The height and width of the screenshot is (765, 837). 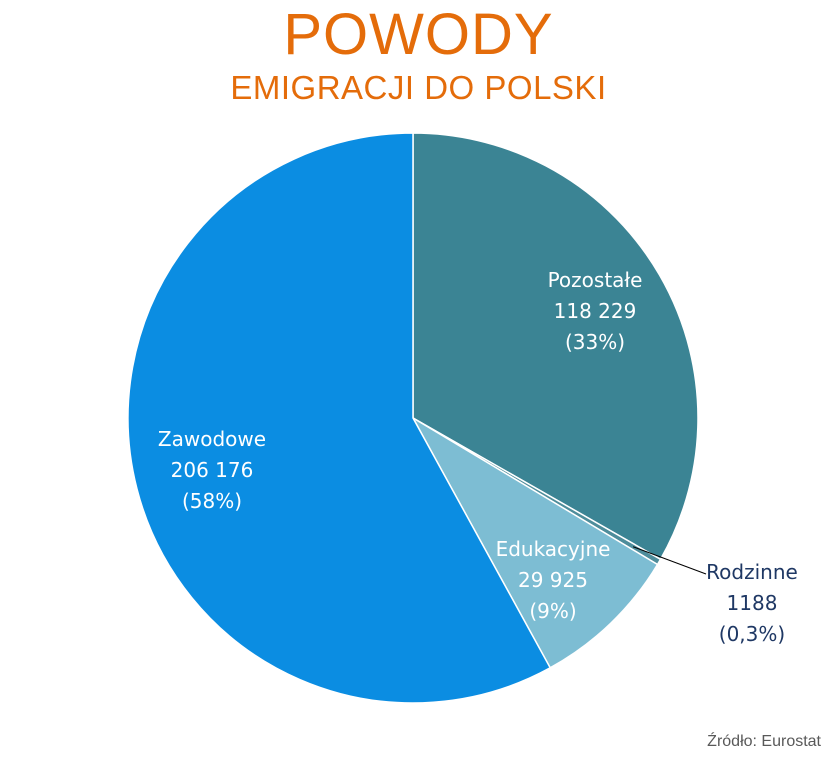 What do you see at coordinates (553, 580) in the screenshot?
I see `data-label-edukacyjne-value: 29 925` at bounding box center [553, 580].